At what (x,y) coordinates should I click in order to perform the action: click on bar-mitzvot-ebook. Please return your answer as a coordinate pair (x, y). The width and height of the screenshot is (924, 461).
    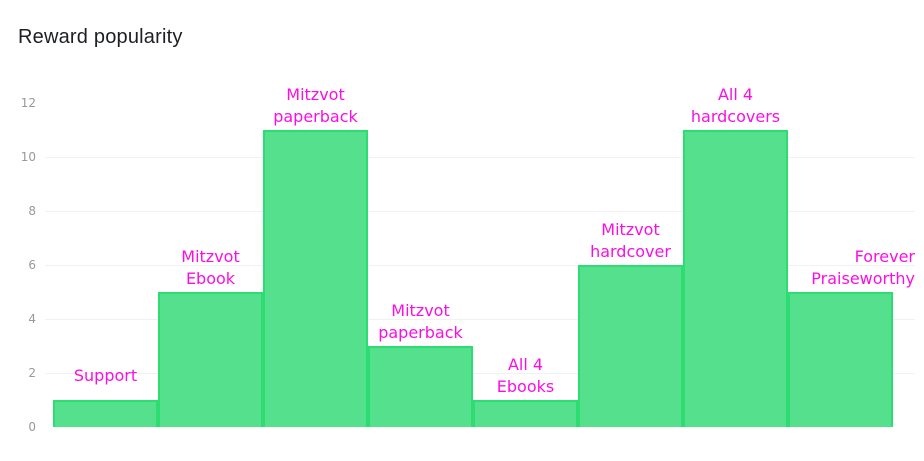
    Looking at the image, I should click on (210, 359).